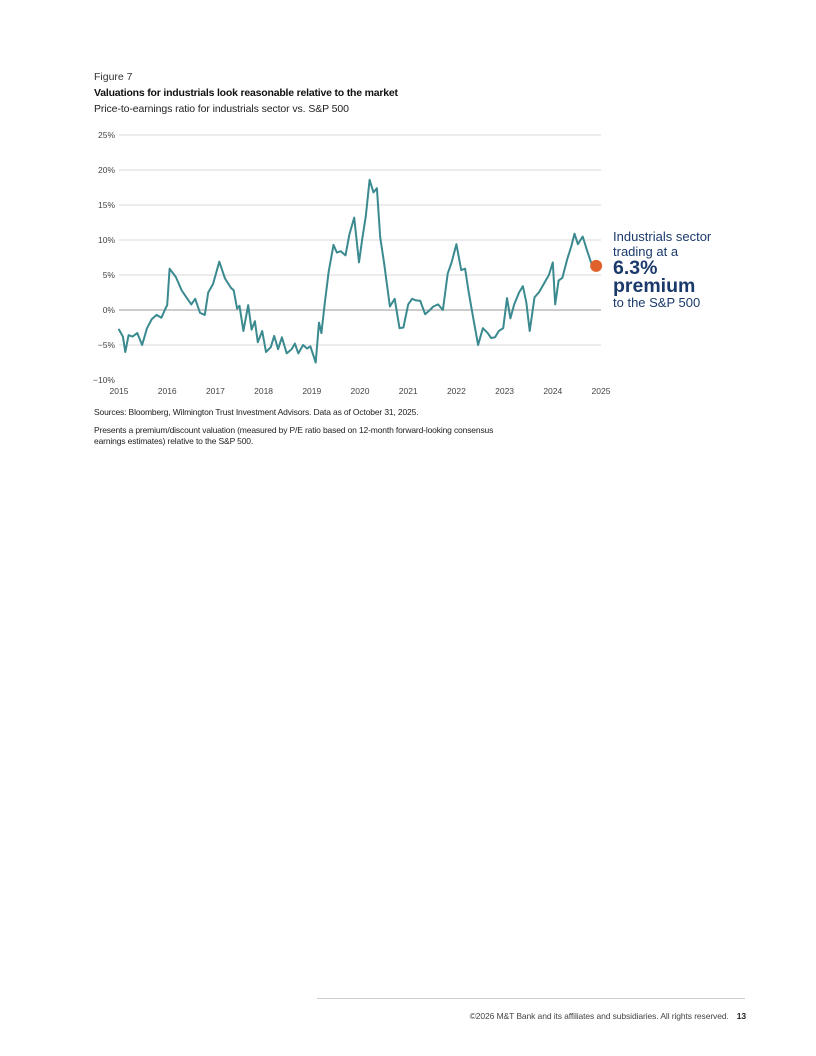 This screenshot has height=1056, width=816. What do you see at coordinates (119, 391) in the screenshot?
I see `x-tick-label: 2015` at bounding box center [119, 391].